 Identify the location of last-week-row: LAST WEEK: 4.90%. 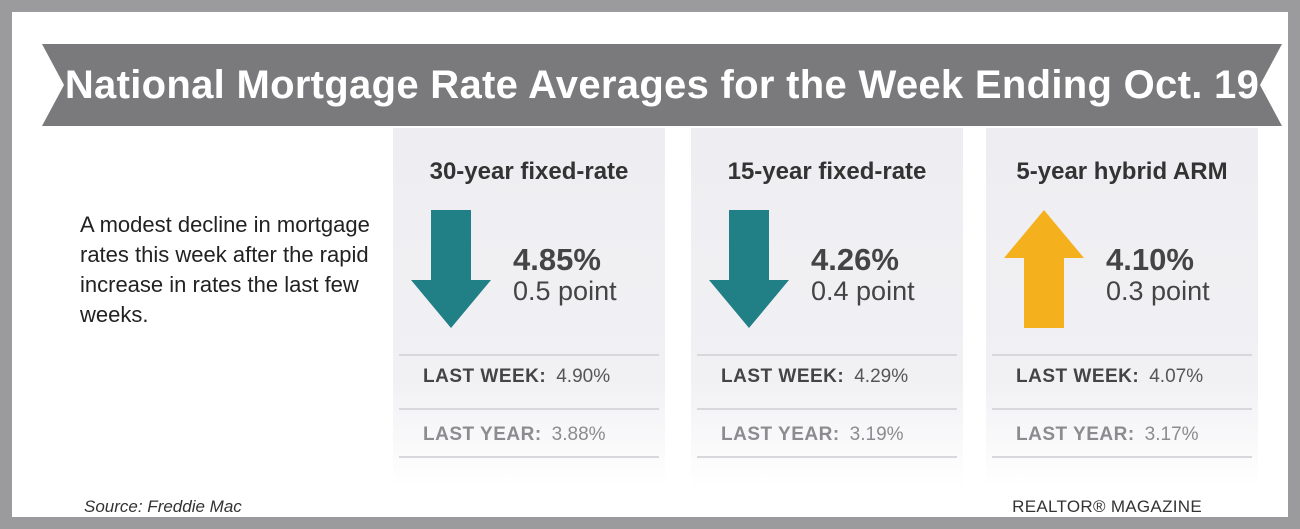
(533, 377).